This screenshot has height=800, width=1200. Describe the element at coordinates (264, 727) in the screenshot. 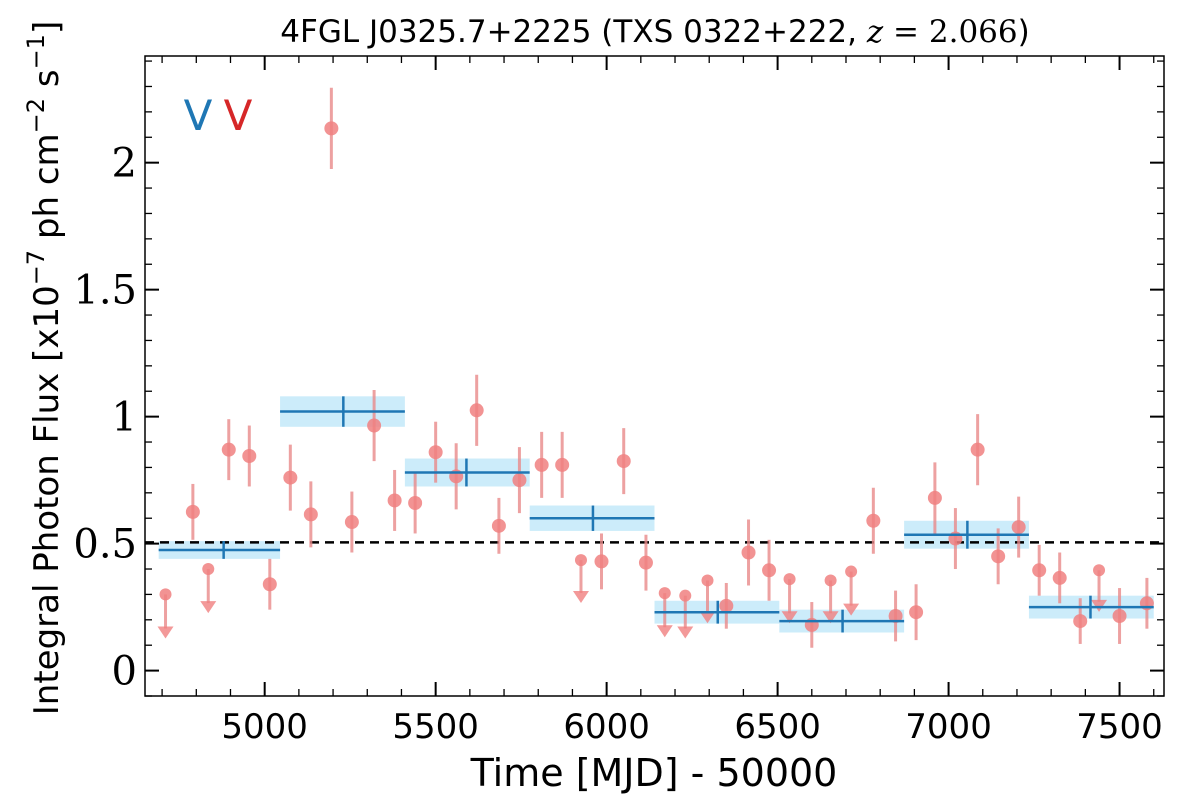

I see `x-tick-label: 5000` at that location.